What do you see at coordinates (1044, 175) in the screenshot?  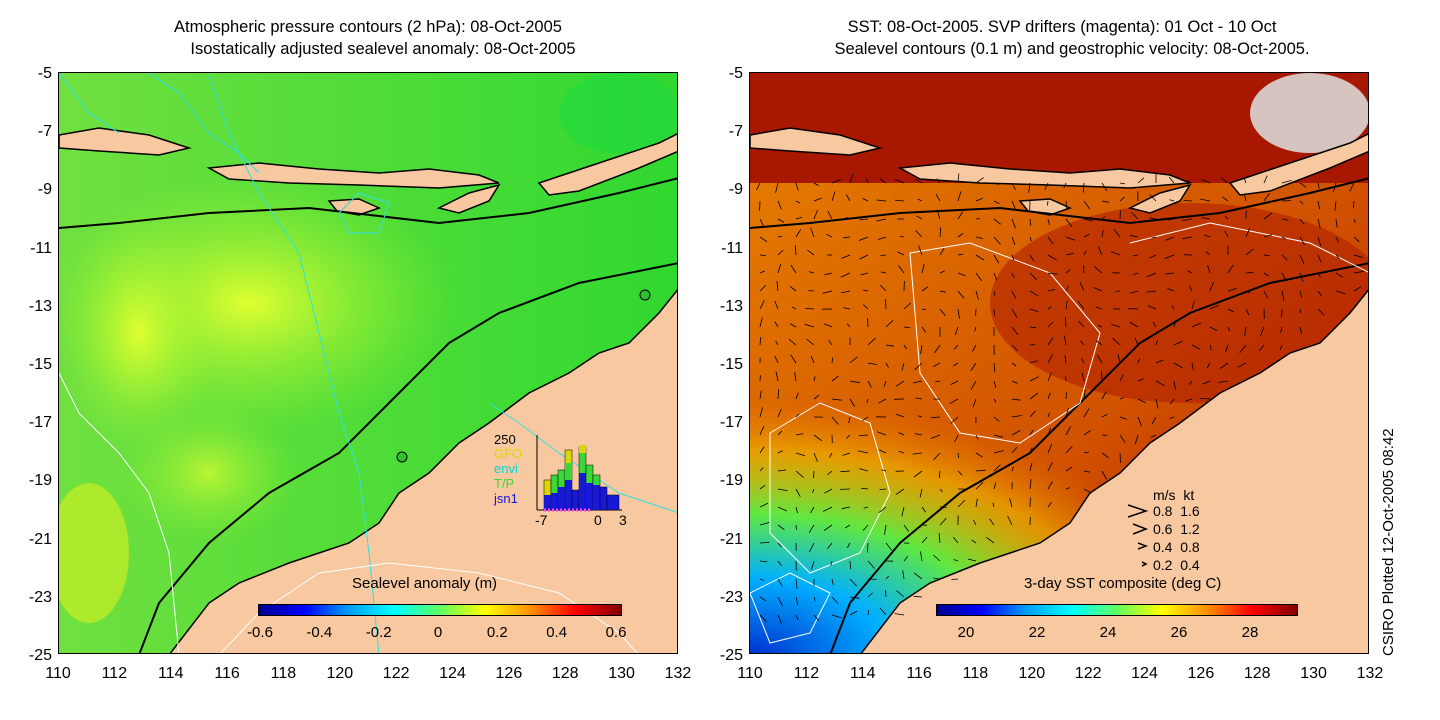 I see `lesser-sunda-islands` at bounding box center [1044, 175].